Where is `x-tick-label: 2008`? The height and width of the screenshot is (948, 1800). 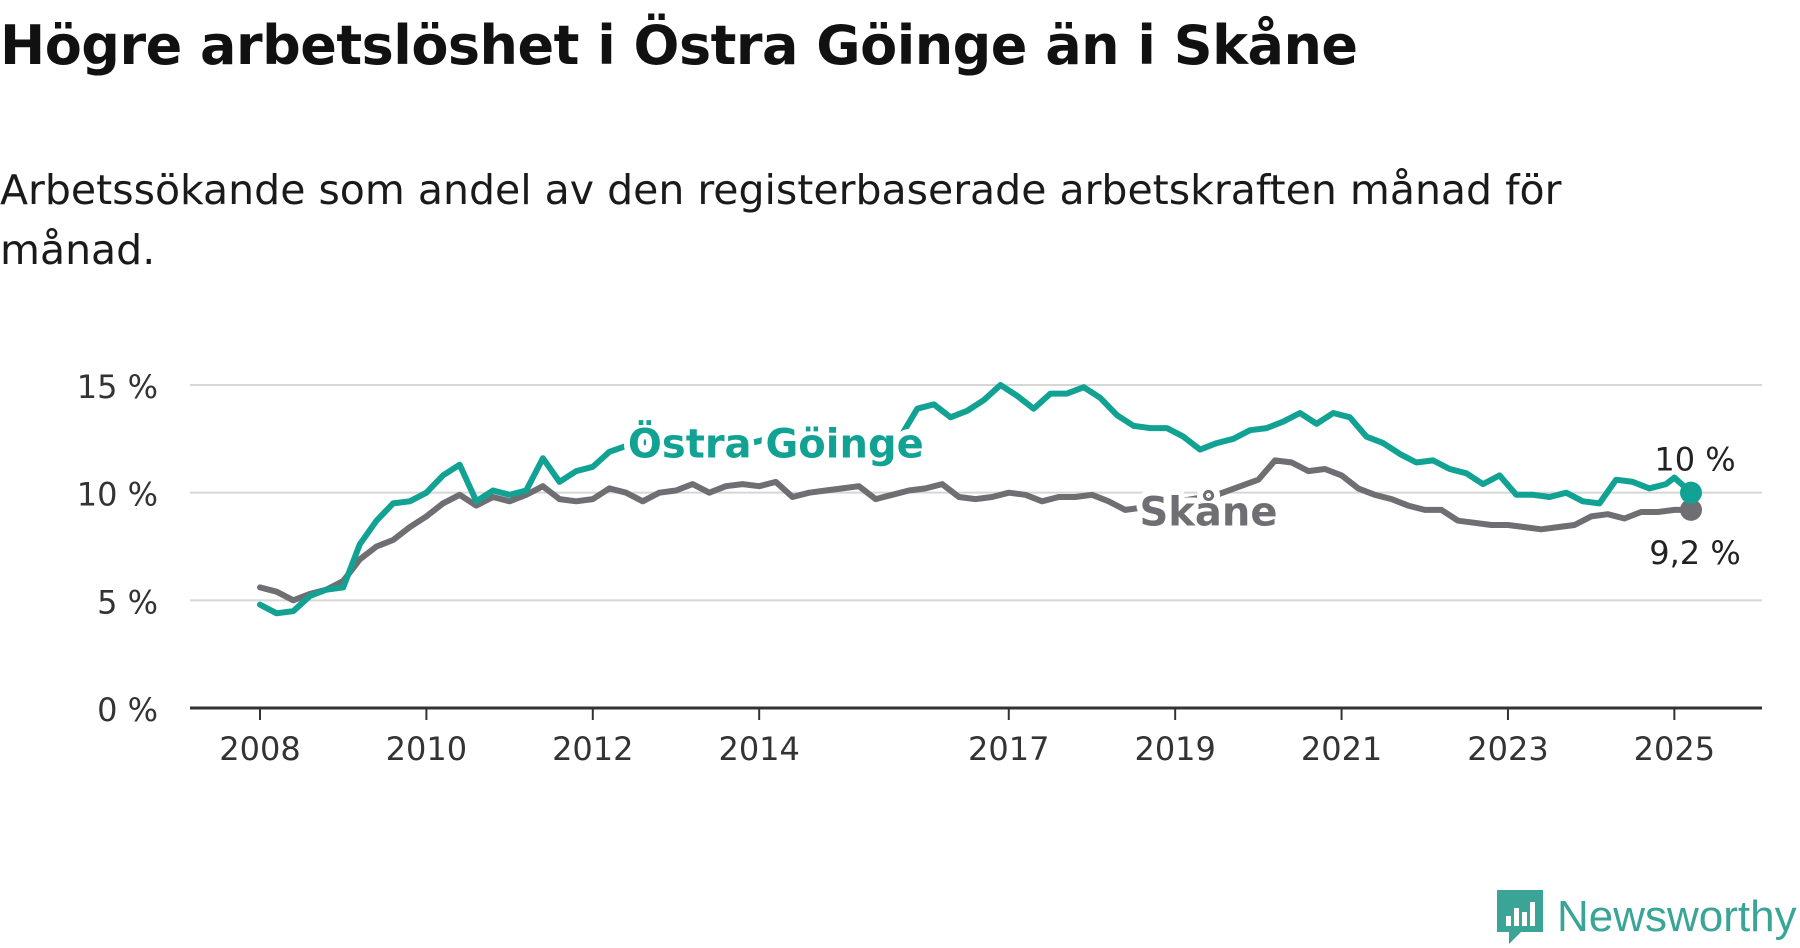 x-tick-label: 2008 is located at coordinates (259, 749).